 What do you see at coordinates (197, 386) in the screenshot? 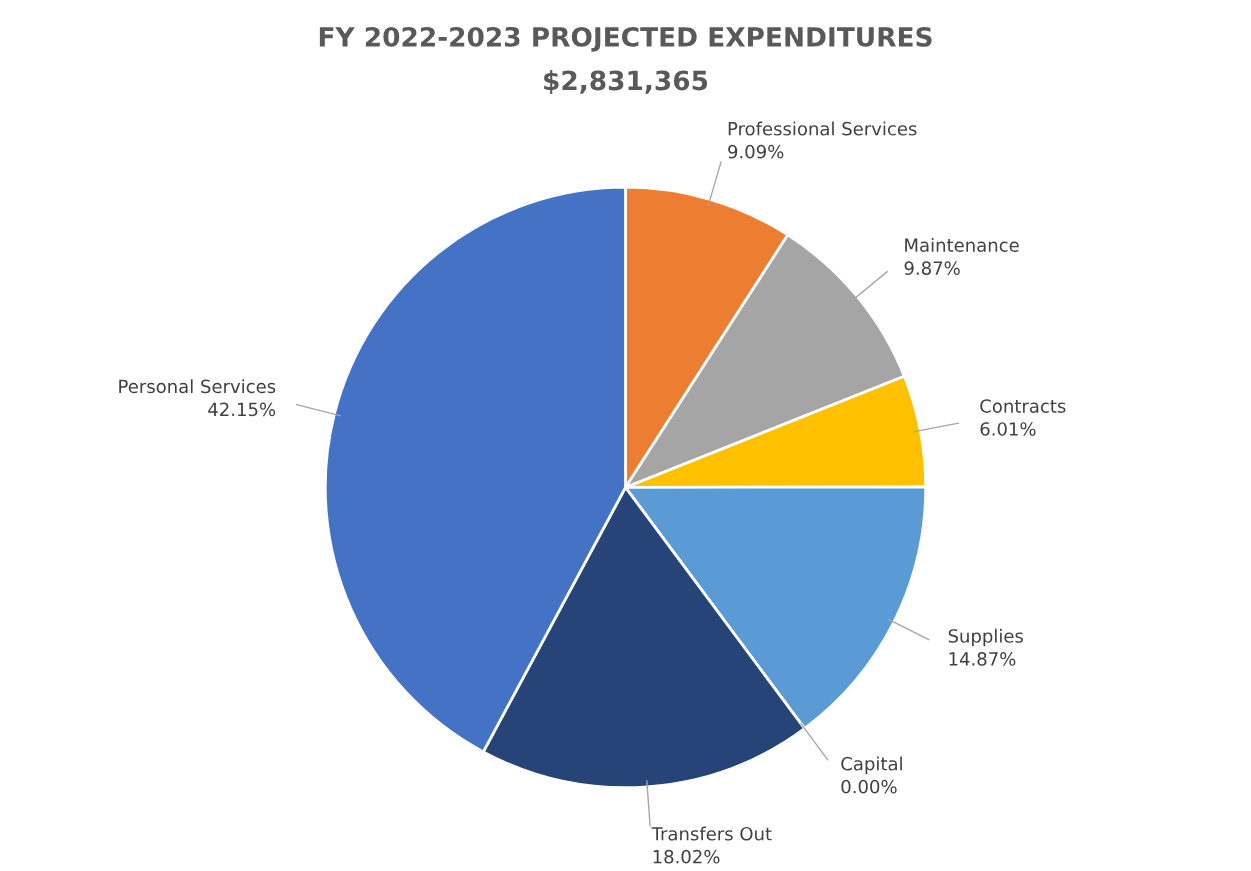
I see `slice-label: Personal Services` at bounding box center [197, 386].